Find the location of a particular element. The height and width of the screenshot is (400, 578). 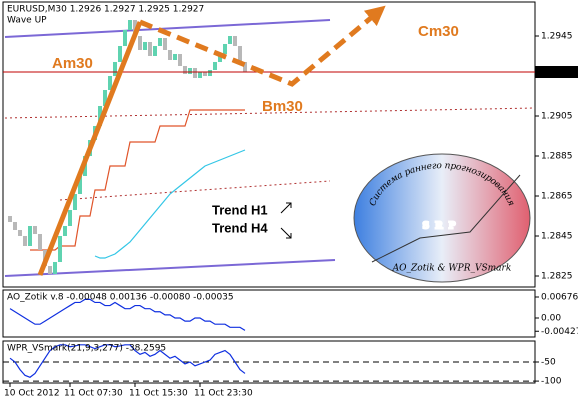

forecast-arrow is located at coordinates (262, 46).